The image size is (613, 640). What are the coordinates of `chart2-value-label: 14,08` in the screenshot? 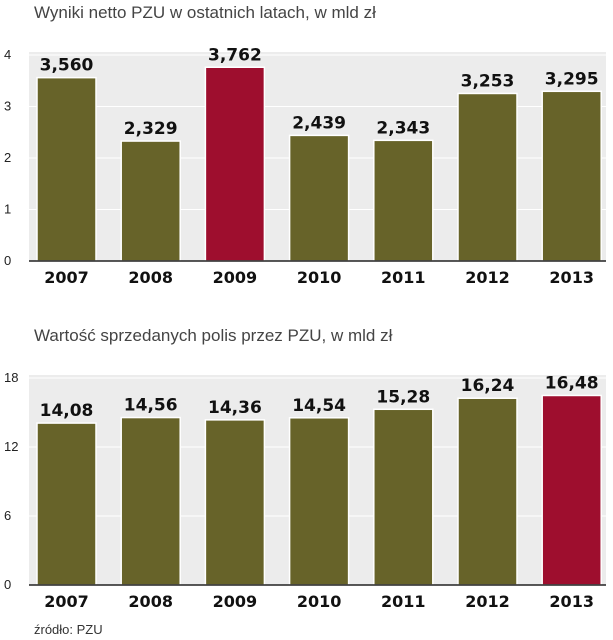 It's located at (67, 411).